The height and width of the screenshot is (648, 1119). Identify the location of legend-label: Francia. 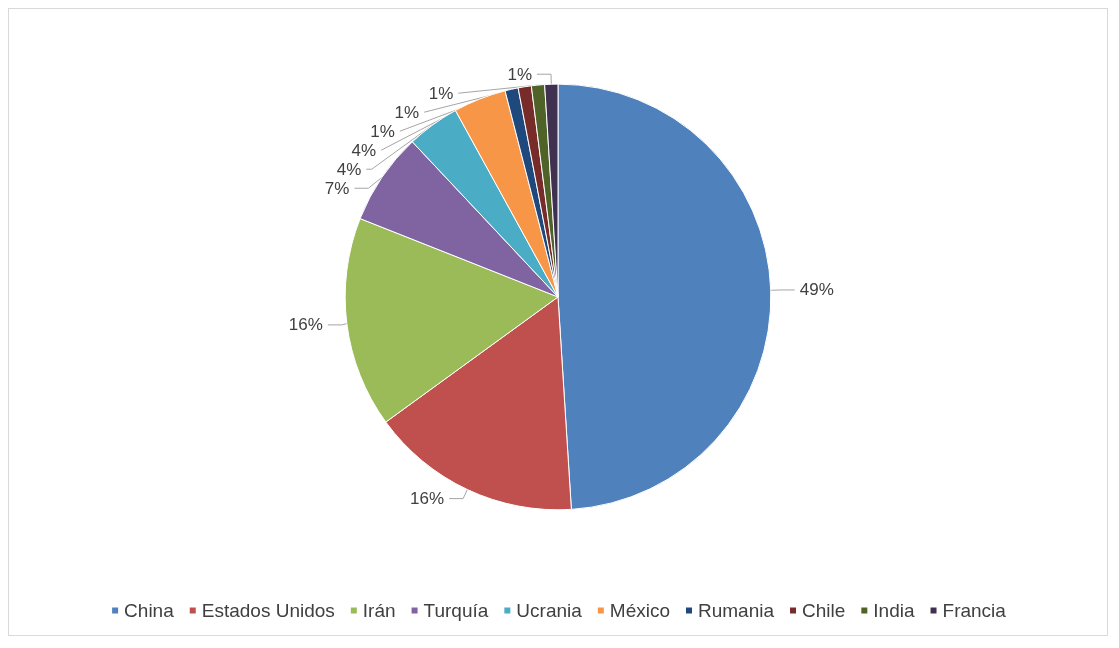
(974, 610).